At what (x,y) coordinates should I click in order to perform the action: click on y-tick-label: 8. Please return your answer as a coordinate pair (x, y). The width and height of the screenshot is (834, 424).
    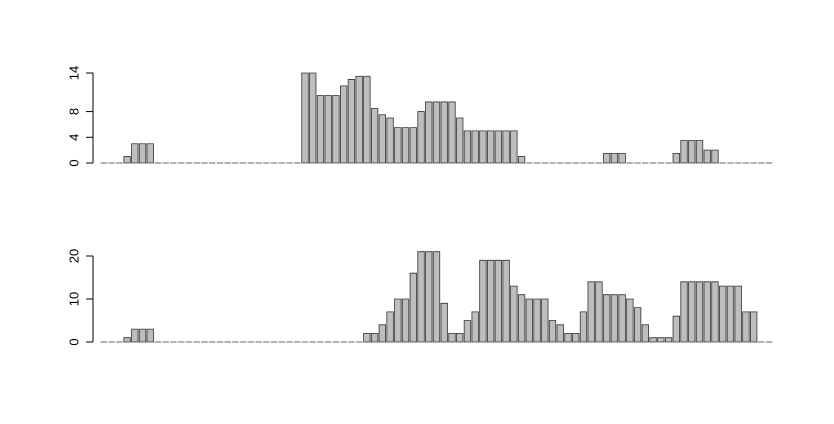
    Looking at the image, I should click on (73, 111).